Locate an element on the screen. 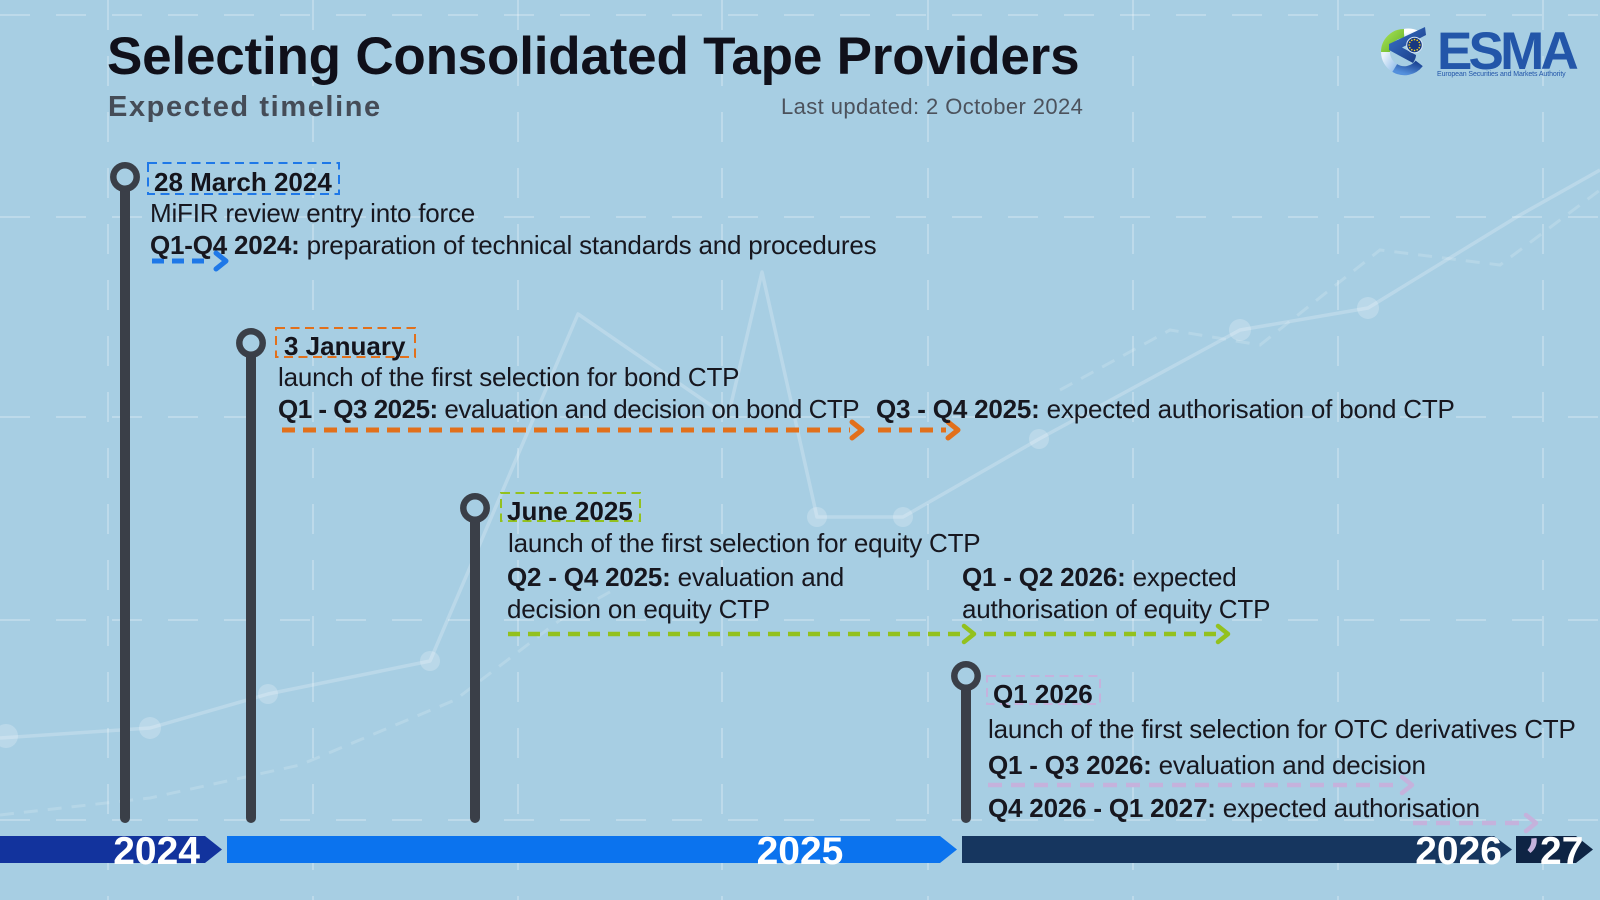  svg-text: 2025 is located at coordinates (800, 851).